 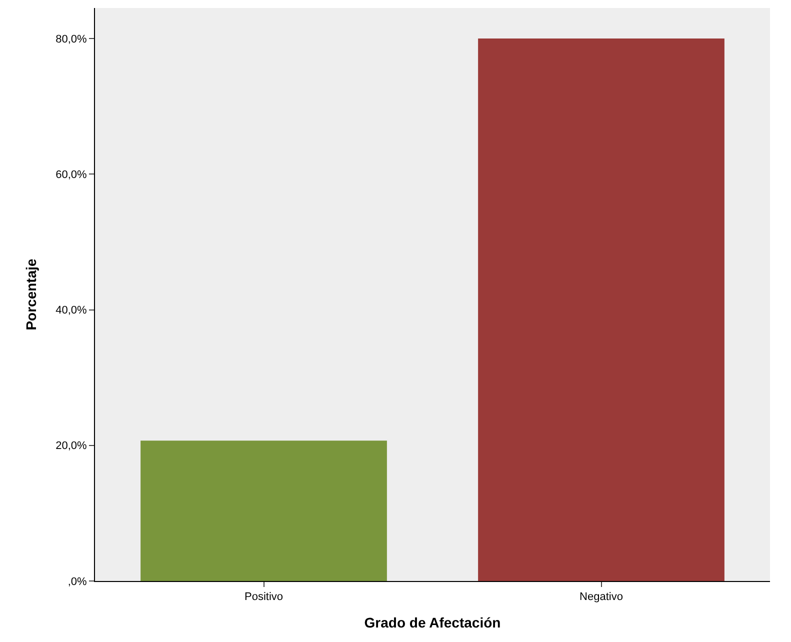 I want to click on y-tick-label: 40,0%, so click(x=72, y=310).